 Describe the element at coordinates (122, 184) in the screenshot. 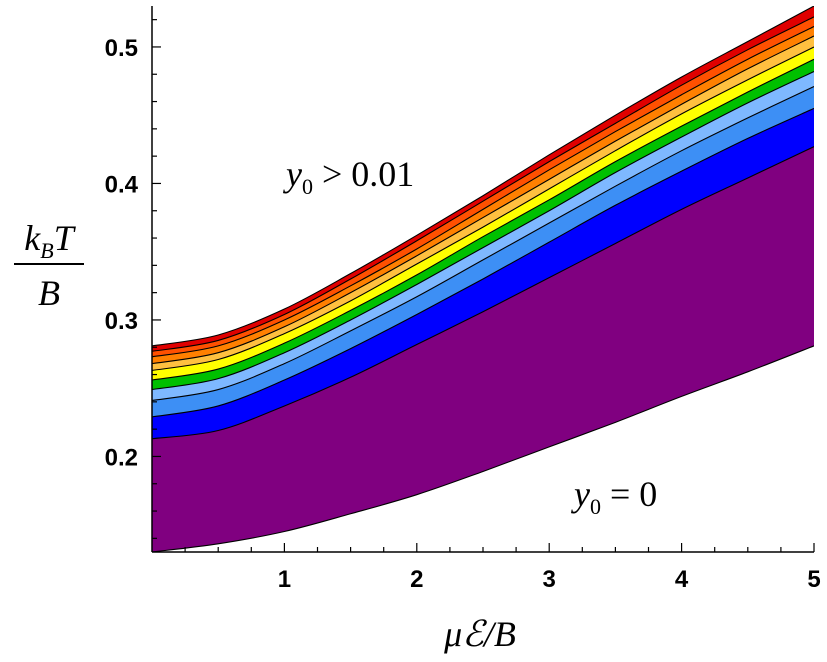

I see `y-tick-label: 0.4` at that location.